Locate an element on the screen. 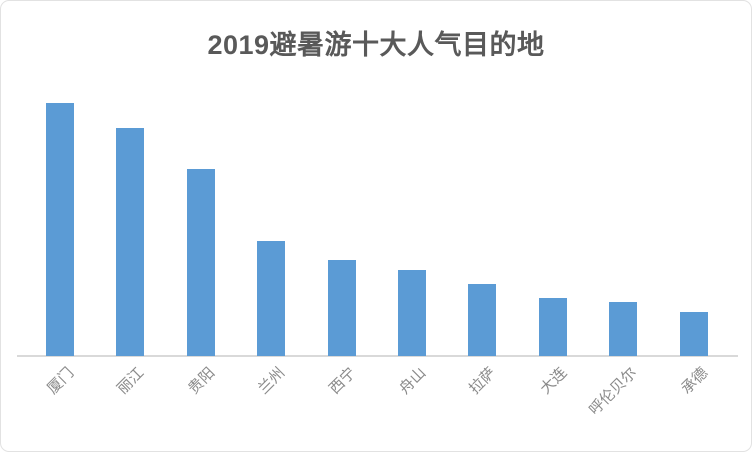 Image resolution: width=752 pixels, height=452 pixels. x-axis-label: 贵阳 is located at coordinates (201, 381).